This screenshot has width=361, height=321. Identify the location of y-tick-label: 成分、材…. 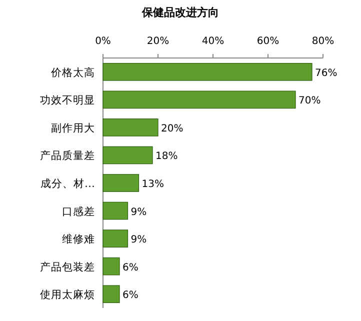
(67, 183).